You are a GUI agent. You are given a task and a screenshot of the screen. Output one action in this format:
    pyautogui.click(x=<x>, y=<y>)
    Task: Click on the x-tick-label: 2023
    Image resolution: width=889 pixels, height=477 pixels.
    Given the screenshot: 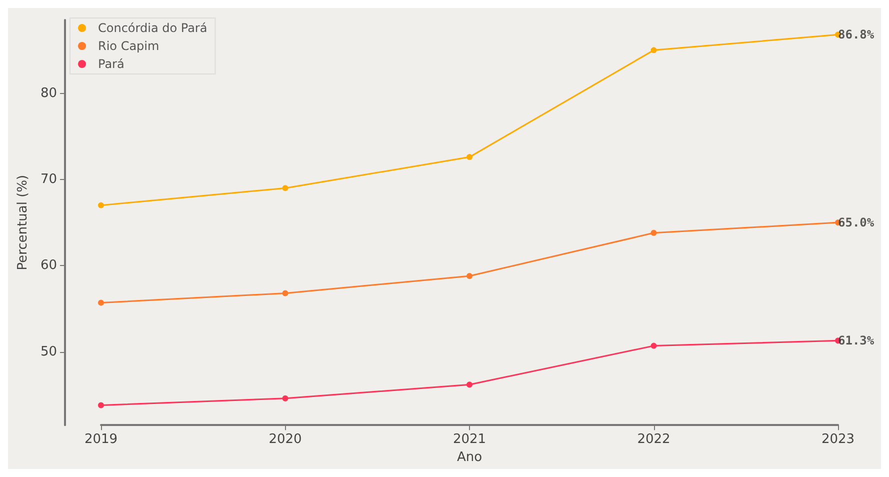 What is the action you would take?
    pyautogui.click(x=838, y=440)
    